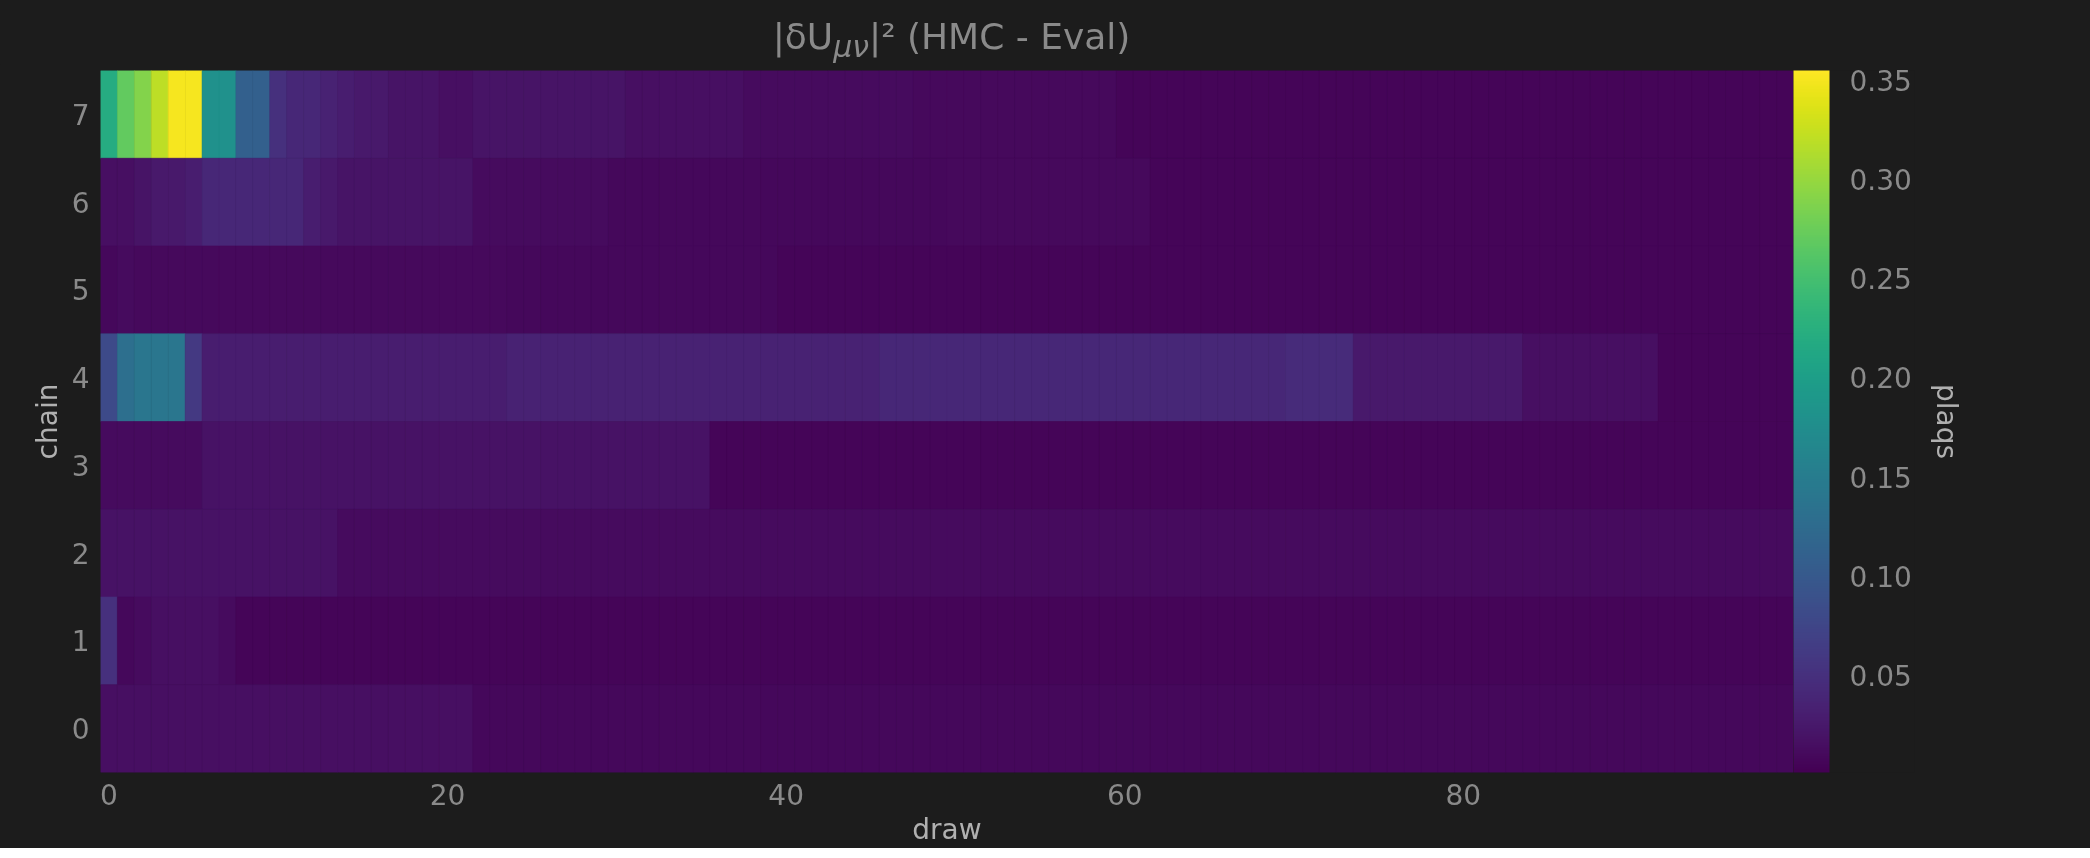 The image size is (2090, 858). I want to click on y-axis-title: chain, so click(47, 421).